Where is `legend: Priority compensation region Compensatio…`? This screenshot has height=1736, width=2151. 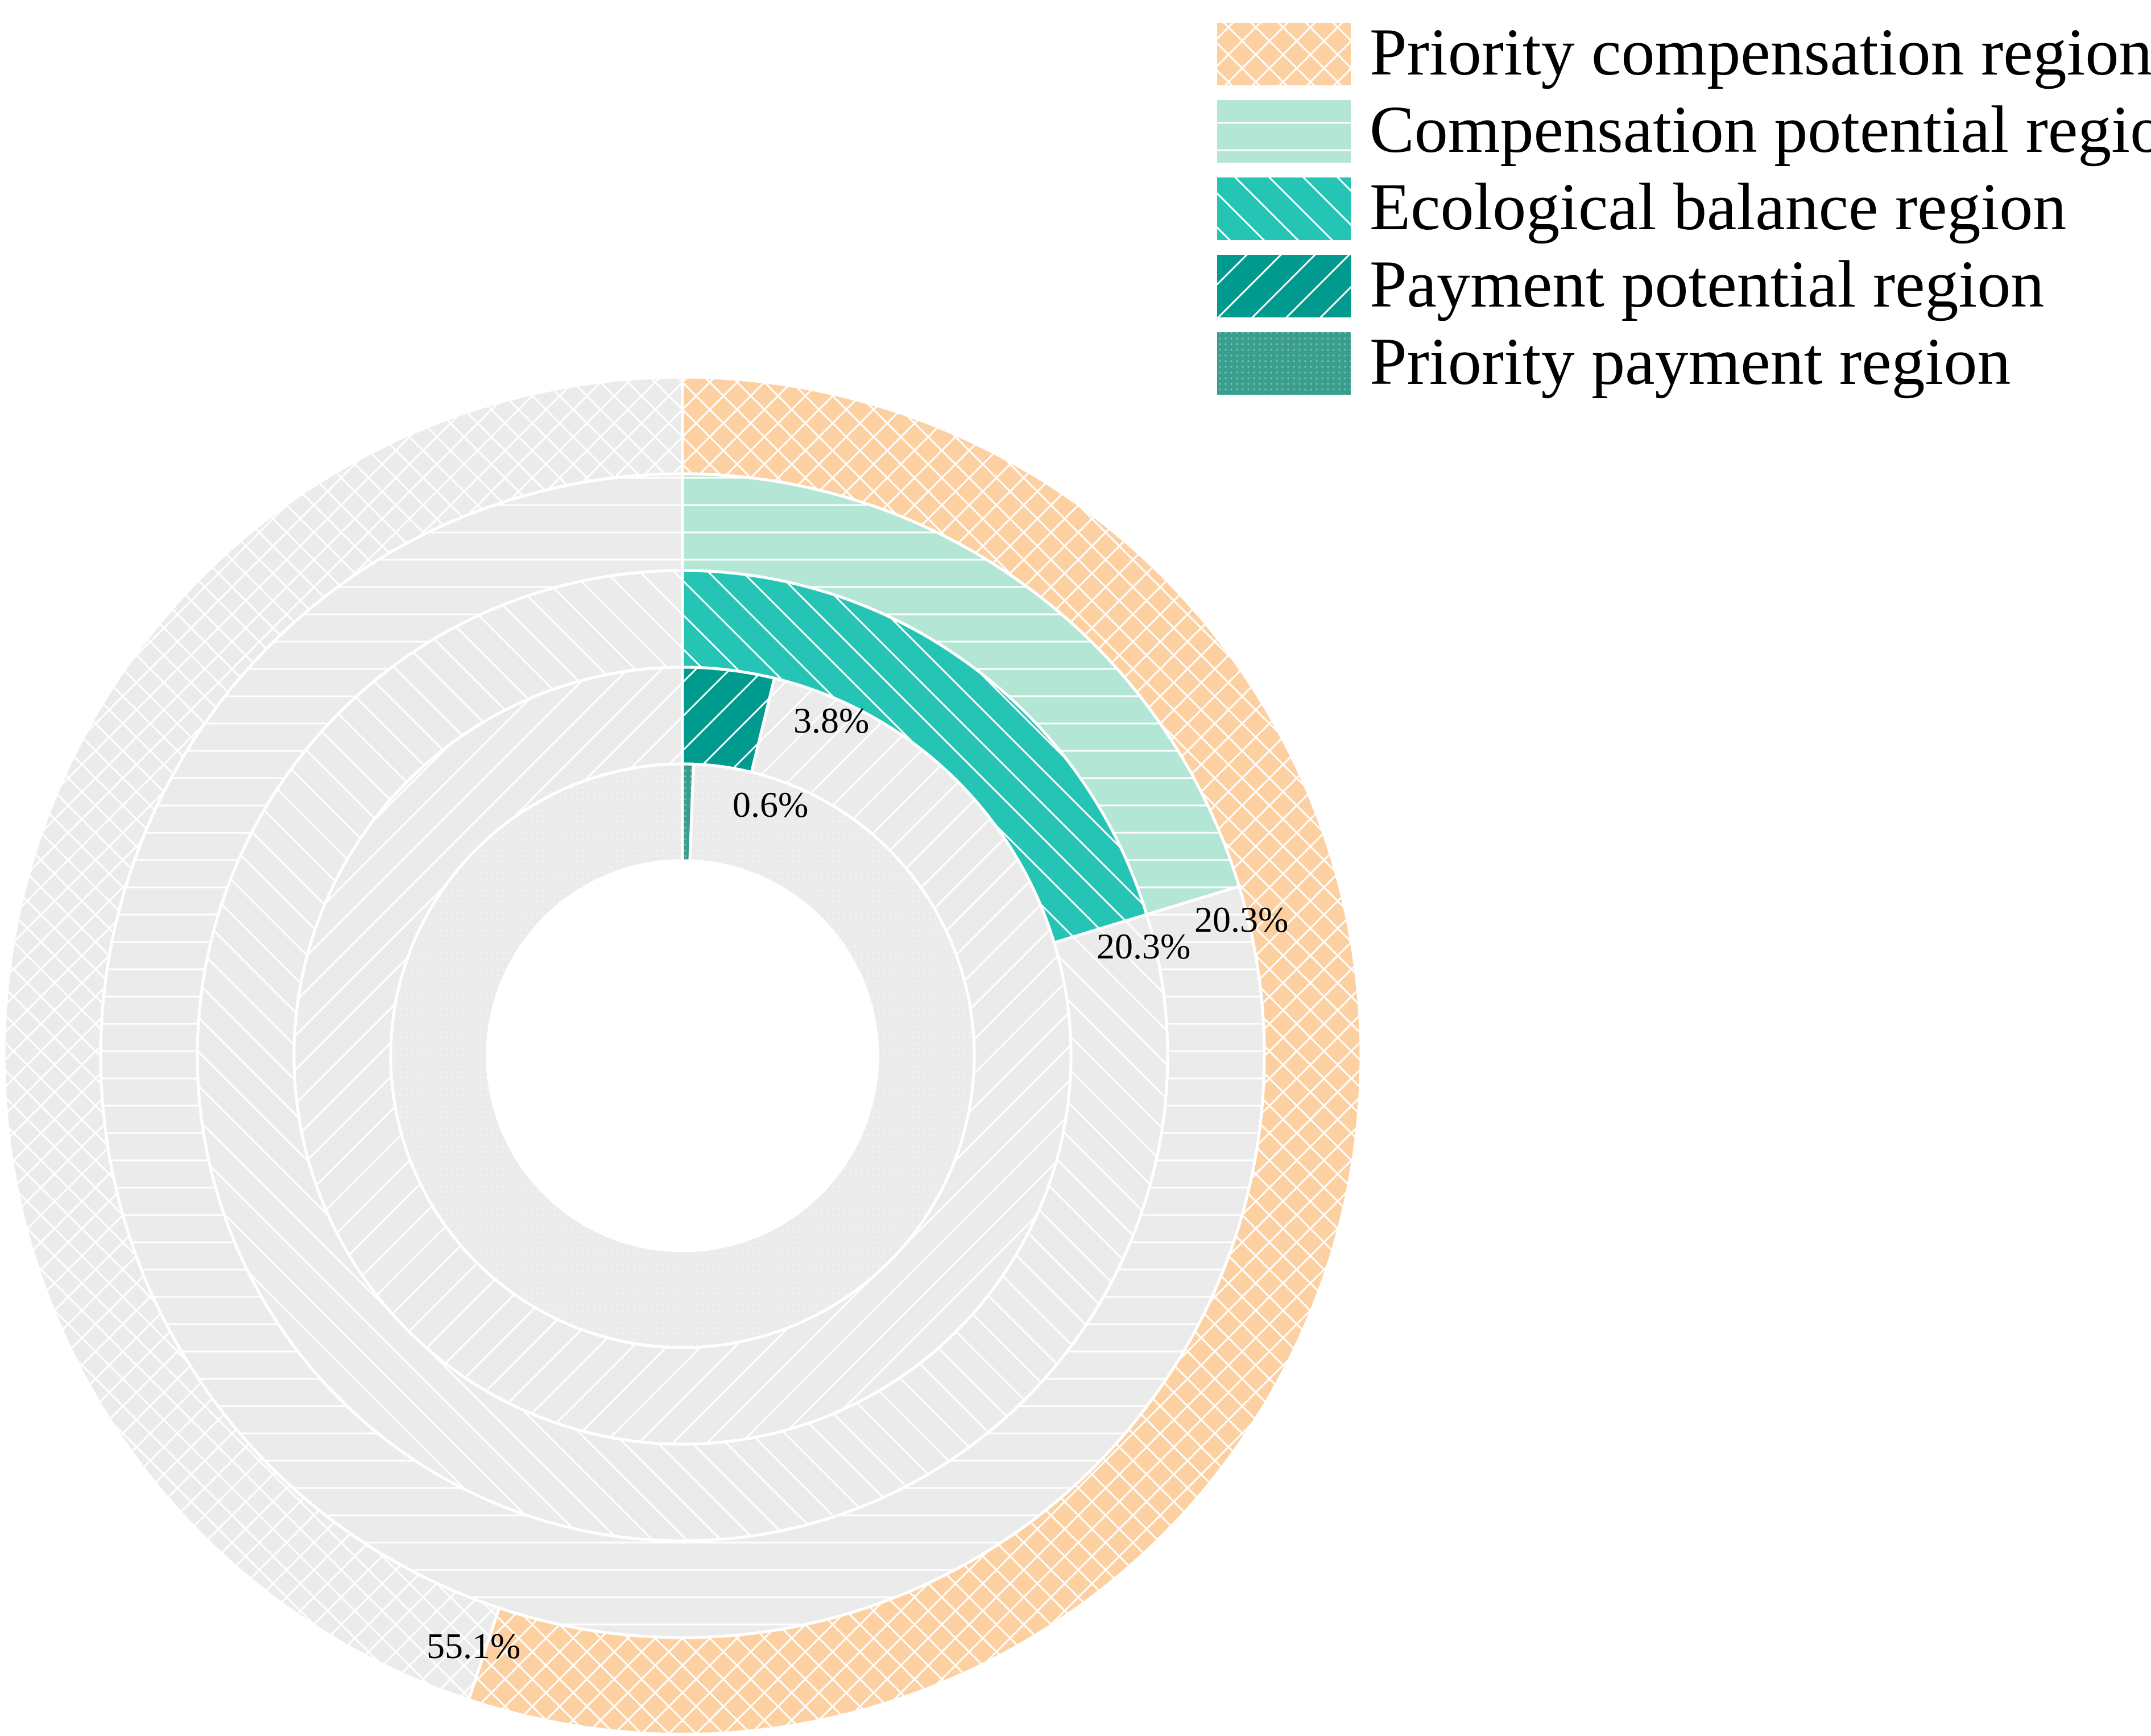
legend: Priority compensation region Compensatio… is located at coordinates (1684, 207).